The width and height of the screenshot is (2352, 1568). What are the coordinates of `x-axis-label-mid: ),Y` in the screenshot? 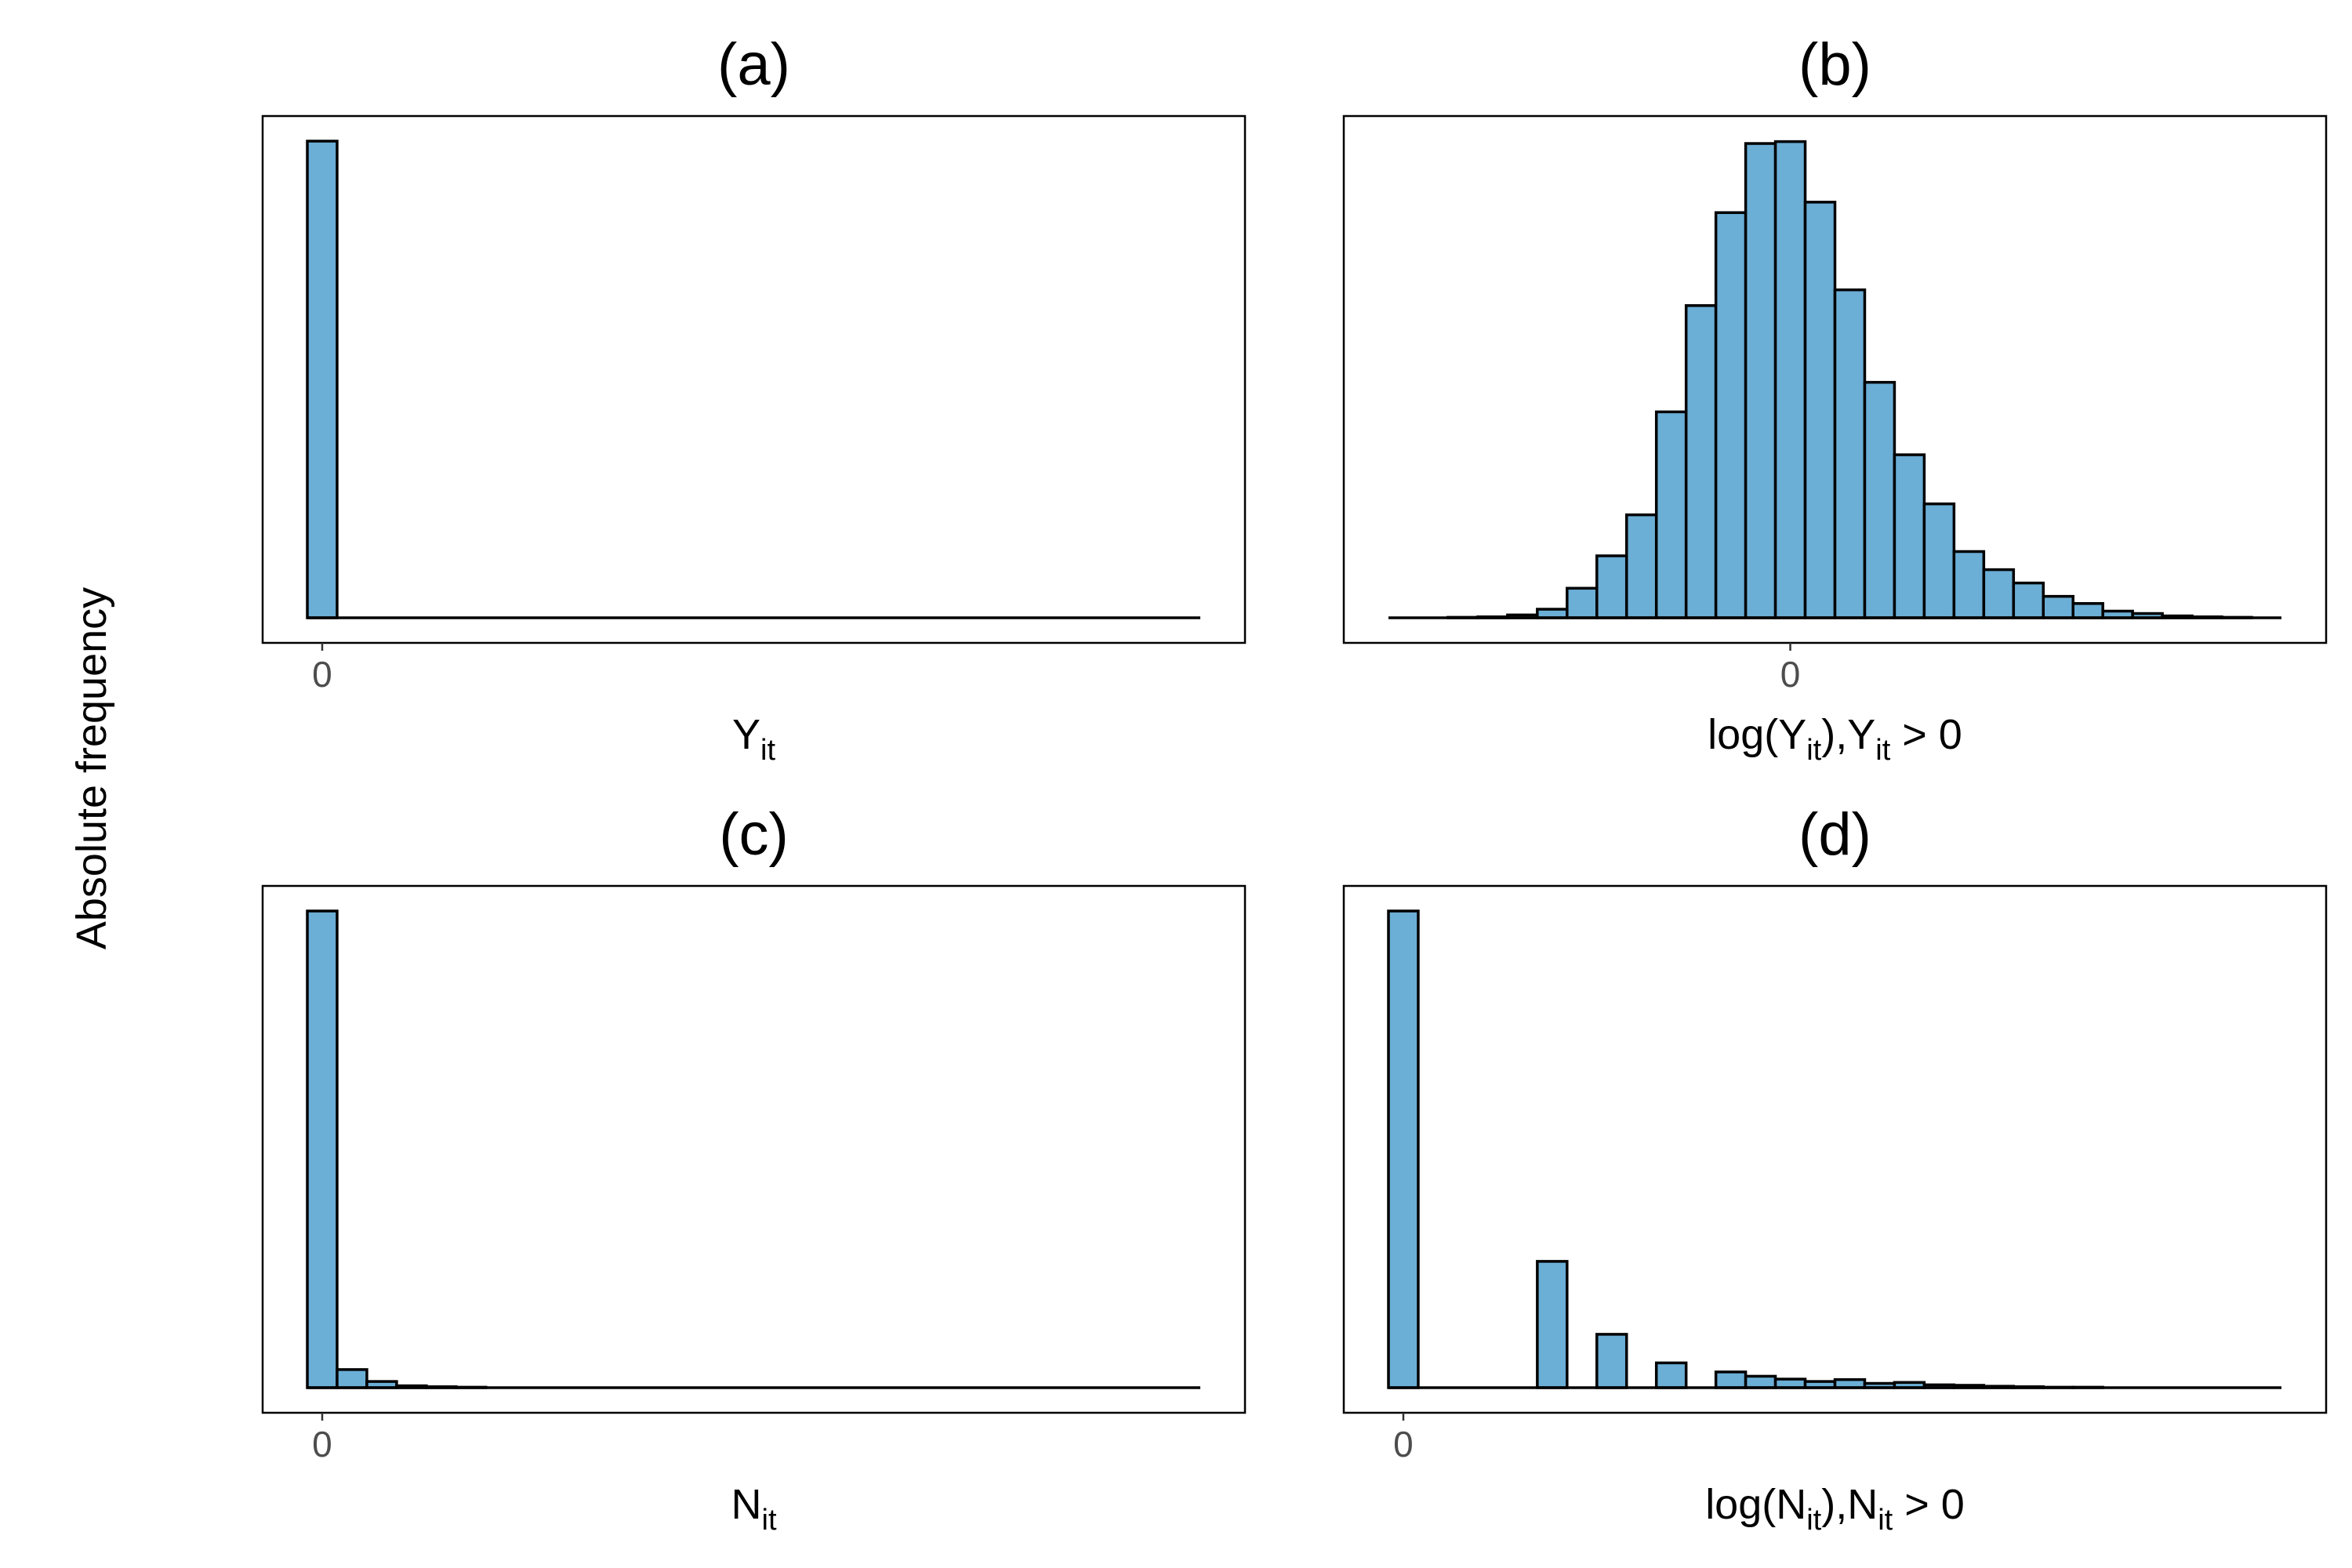 It's located at (1848, 734).